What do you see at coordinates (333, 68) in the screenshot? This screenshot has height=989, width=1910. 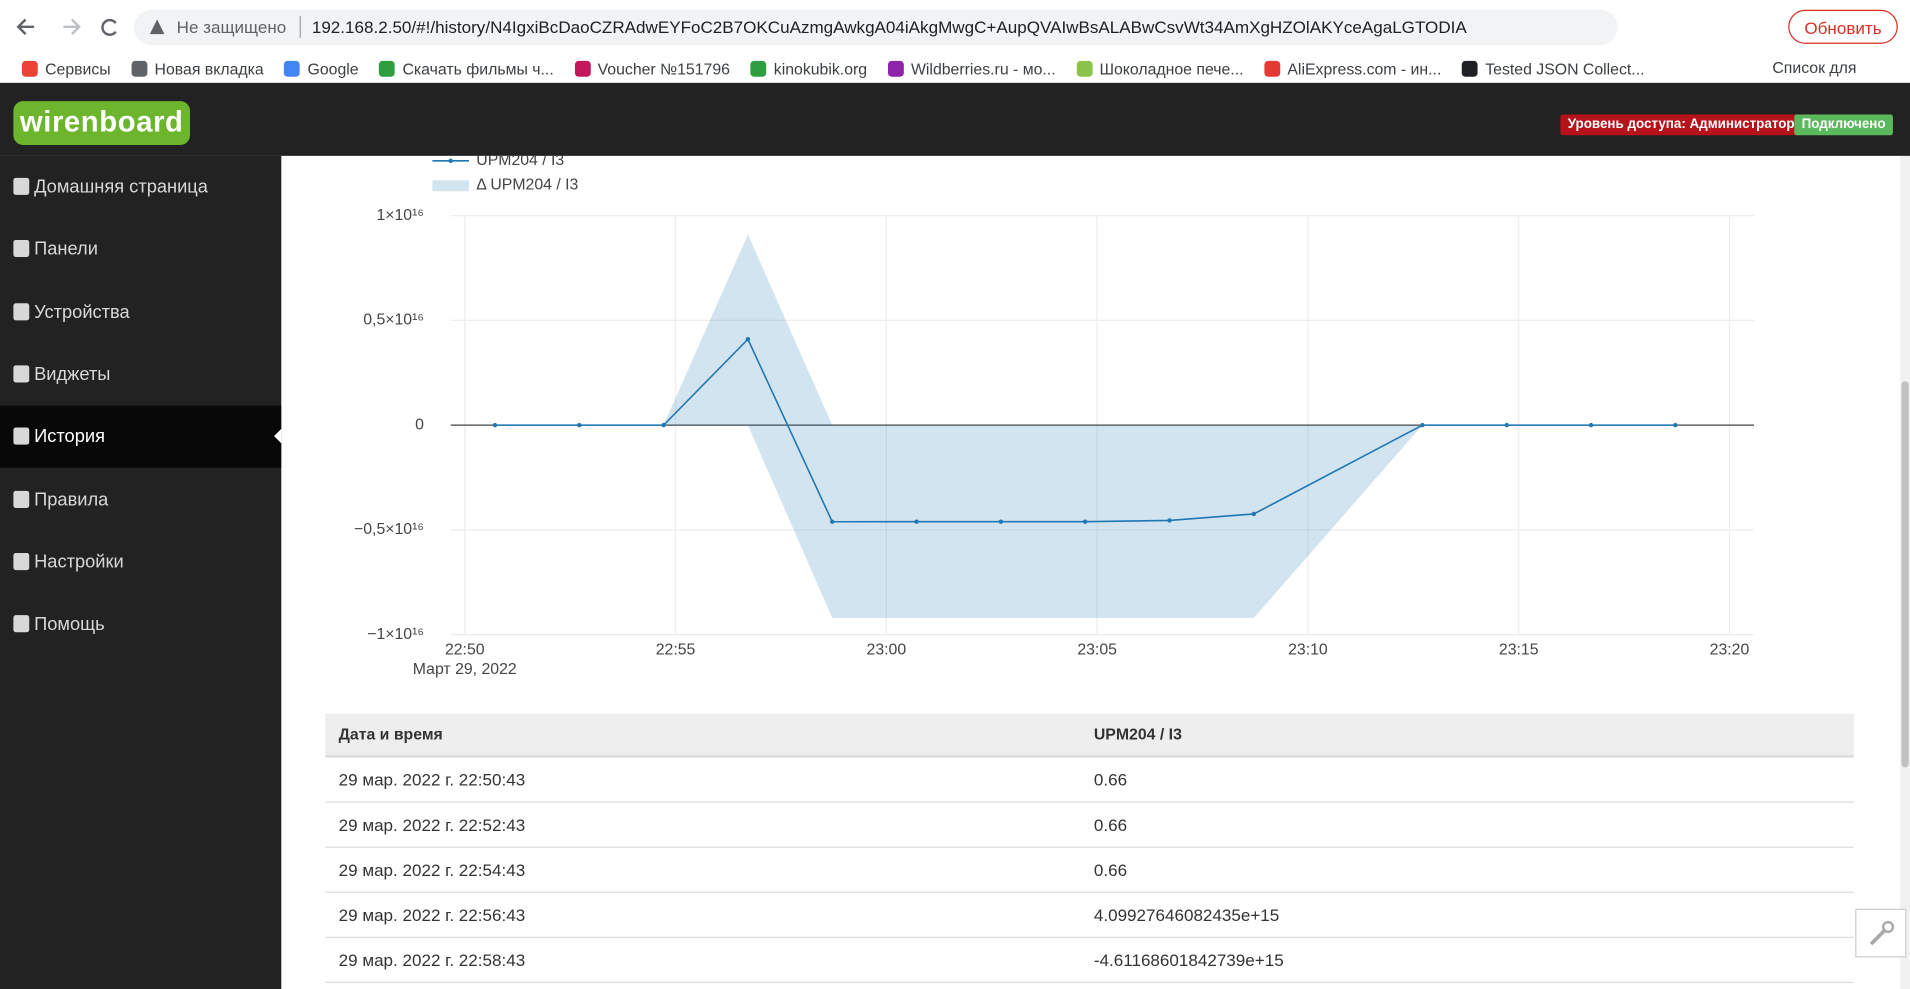 I see `bookmark-label: Google` at bounding box center [333, 68].